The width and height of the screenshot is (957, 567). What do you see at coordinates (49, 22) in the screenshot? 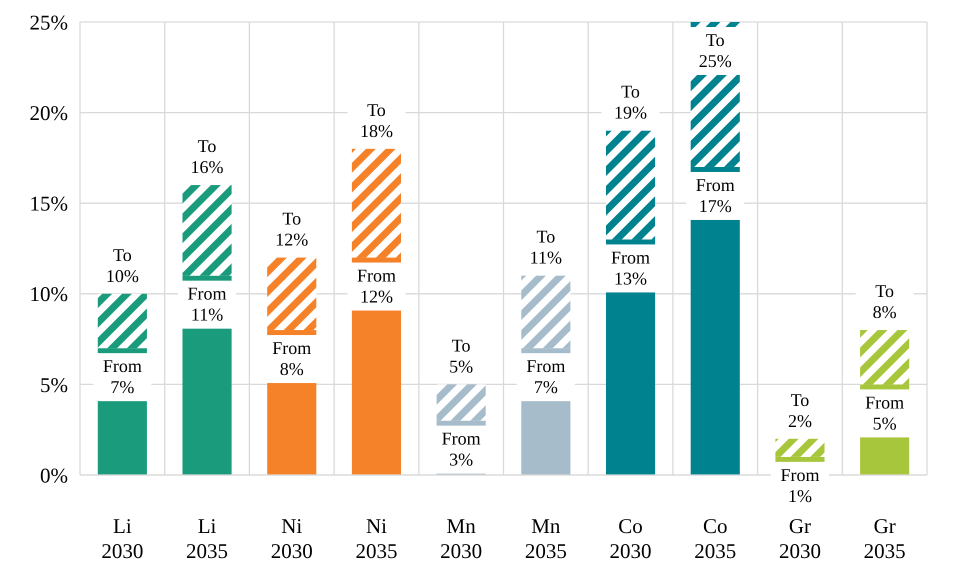
I see `y-tick-label: 25%` at bounding box center [49, 22].